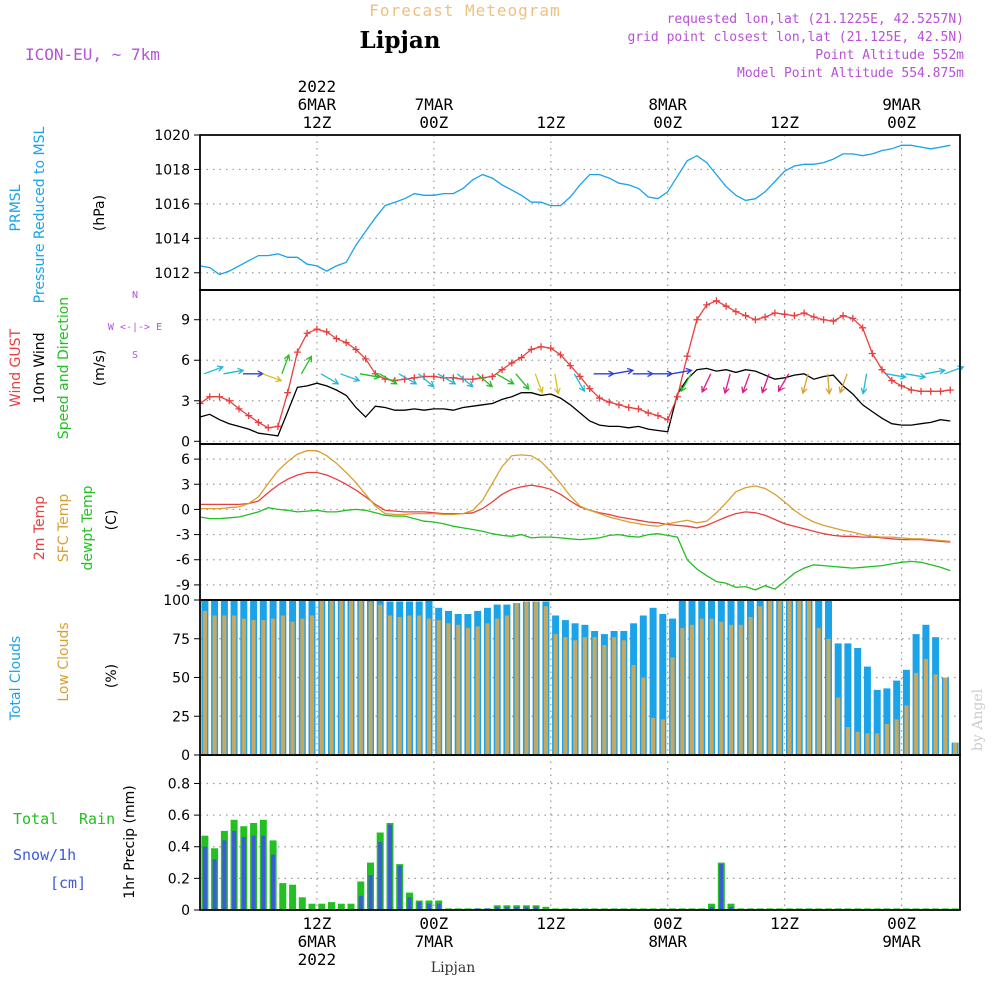 Image resolution: width=1000 pixels, height=1000 pixels. What do you see at coordinates (185, 756) in the screenshot?
I see `clouds-ytick-label: 0` at bounding box center [185, 756].